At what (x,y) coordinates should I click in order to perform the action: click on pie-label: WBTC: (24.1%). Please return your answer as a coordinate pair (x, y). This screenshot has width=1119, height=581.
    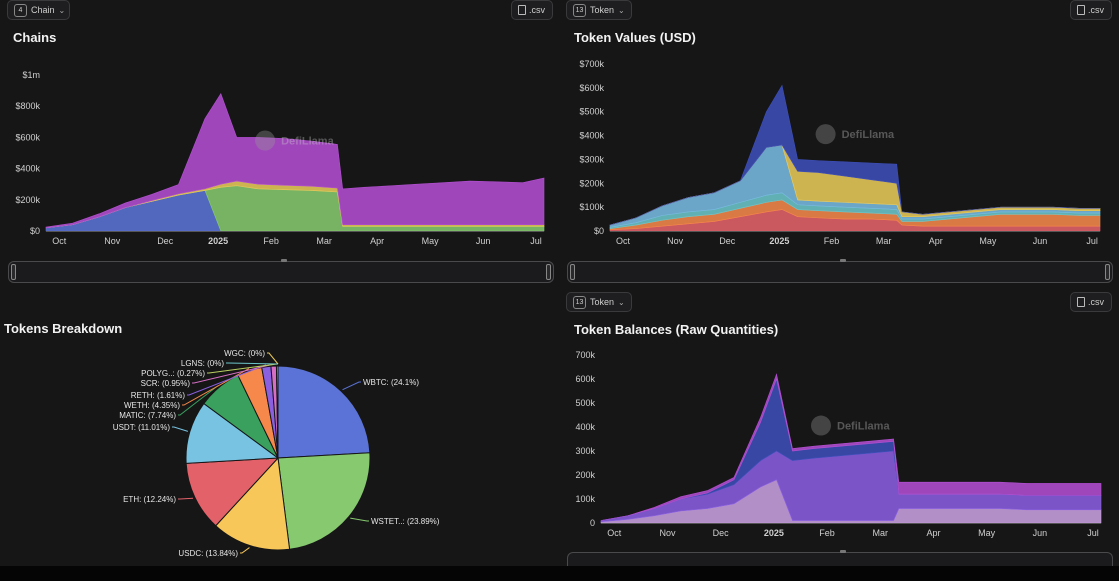
    Looking at the image, I should click on (391, 382).